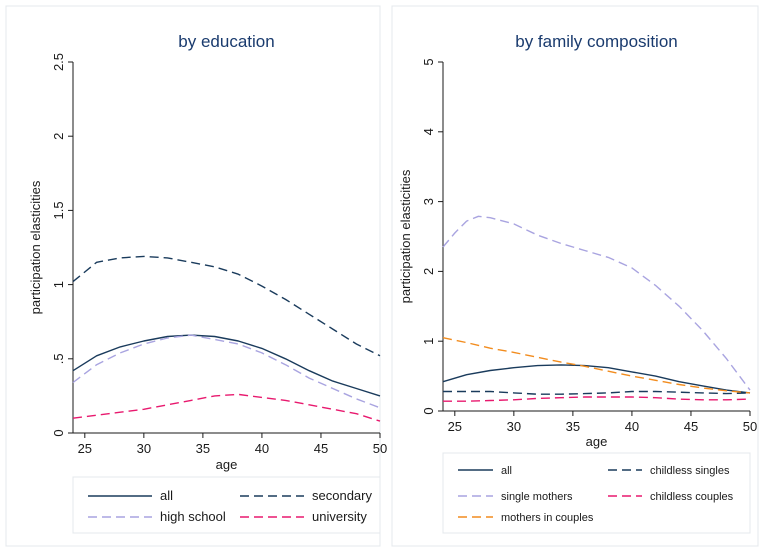 The image size is (763, 558). What do you see at coordinates (58, 358) in the screenshot?
I see `y-tick-label: .5` at bounding box center [58, 358].